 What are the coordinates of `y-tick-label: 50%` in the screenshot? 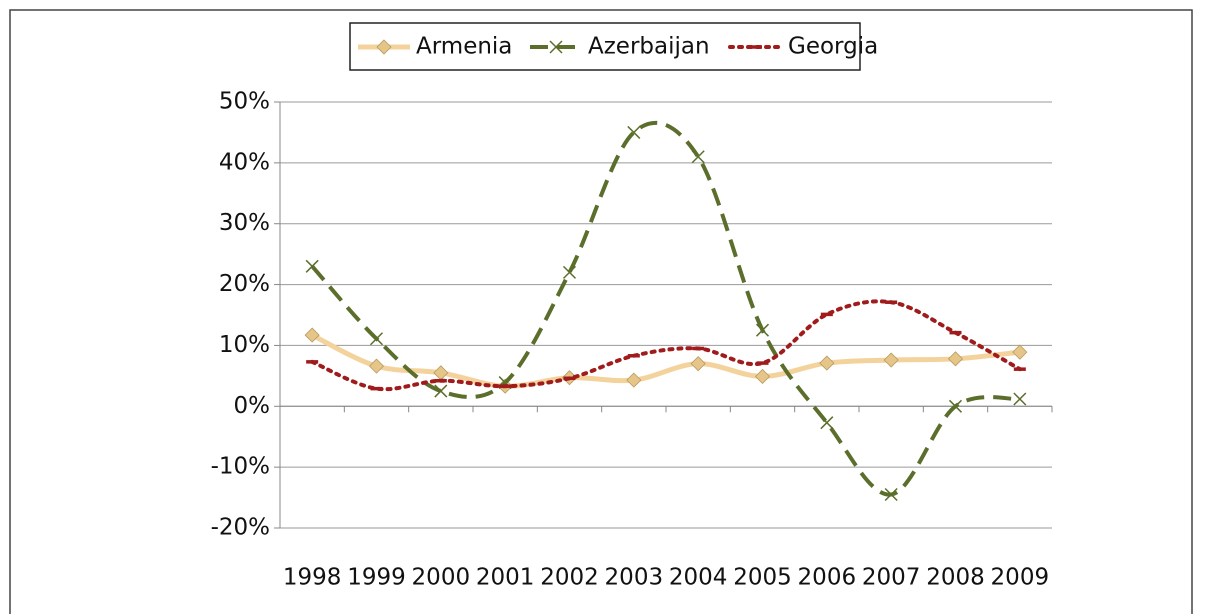 It's located at (244, 102).